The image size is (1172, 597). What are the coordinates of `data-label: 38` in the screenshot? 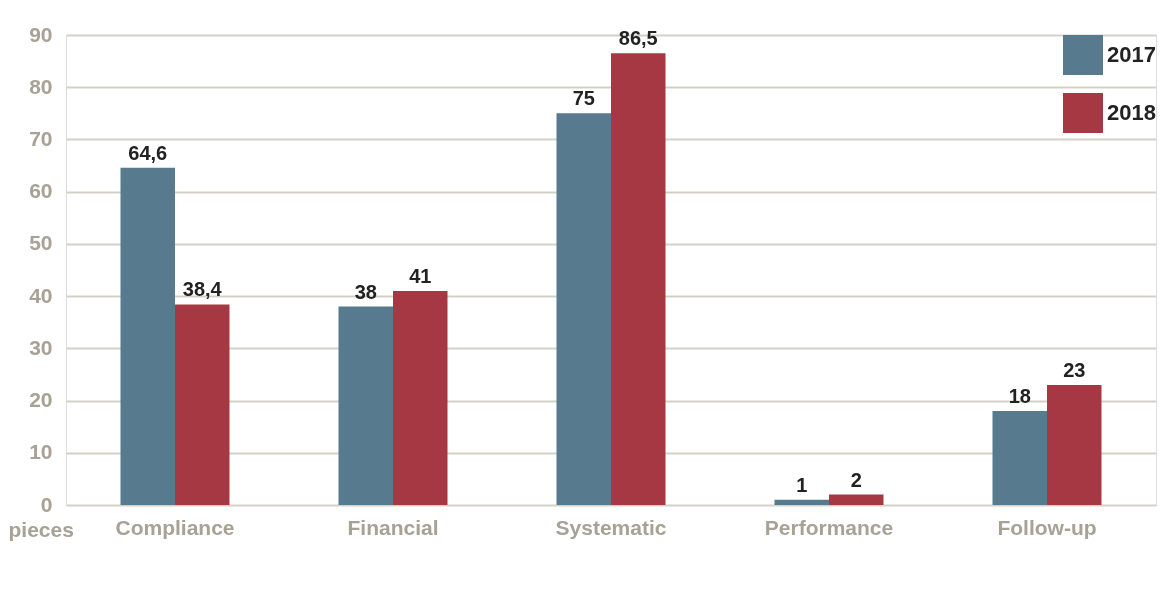 It's located at (365, 291).